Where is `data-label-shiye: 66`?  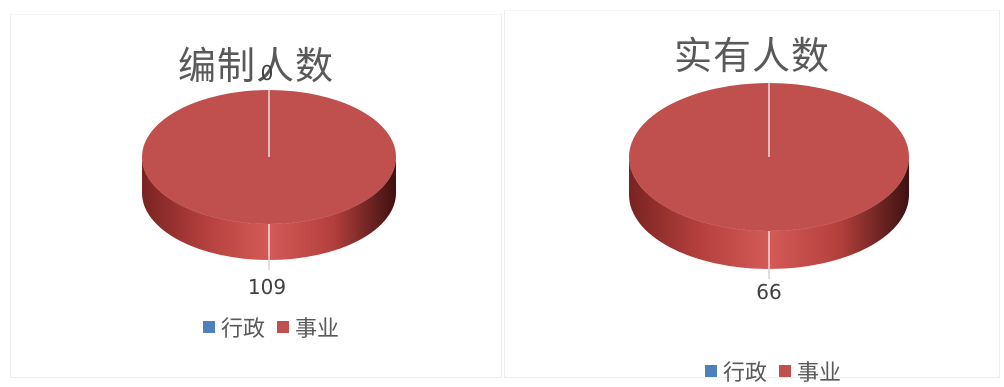
data-label-shiye: 66 is located at coordinates (769, 292).